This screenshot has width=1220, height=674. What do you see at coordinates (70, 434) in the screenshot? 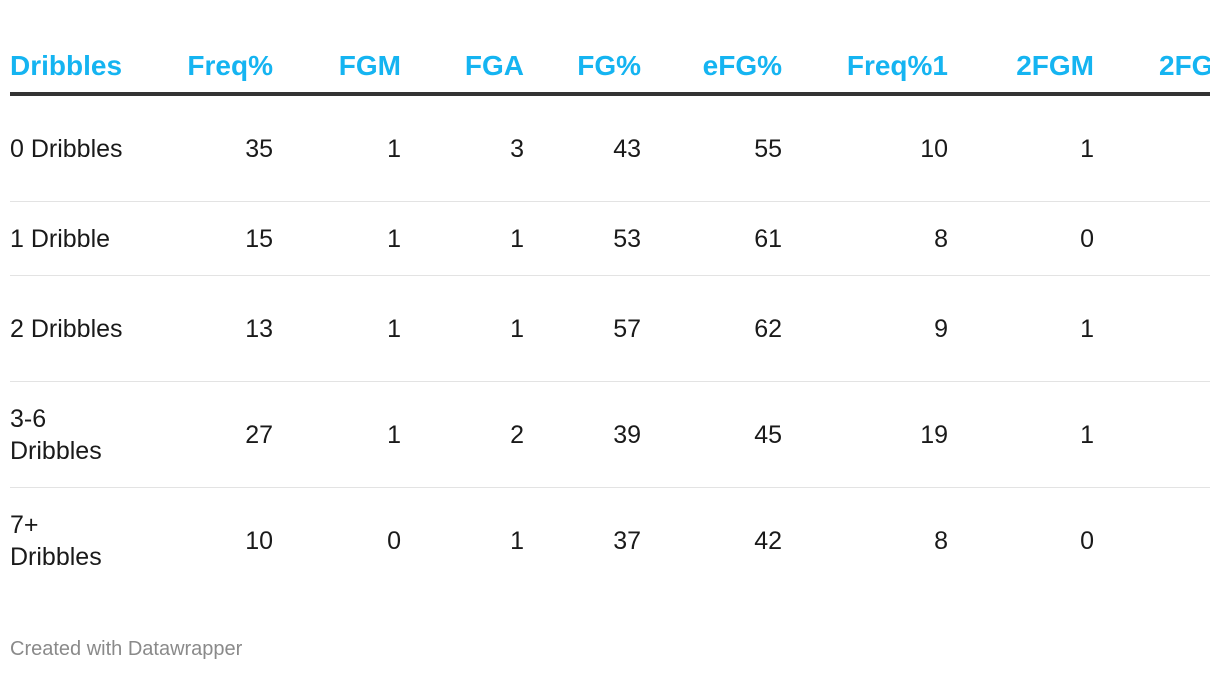
I see `row-label: 3-6 Dribbles` at bounding box center [70, 434].